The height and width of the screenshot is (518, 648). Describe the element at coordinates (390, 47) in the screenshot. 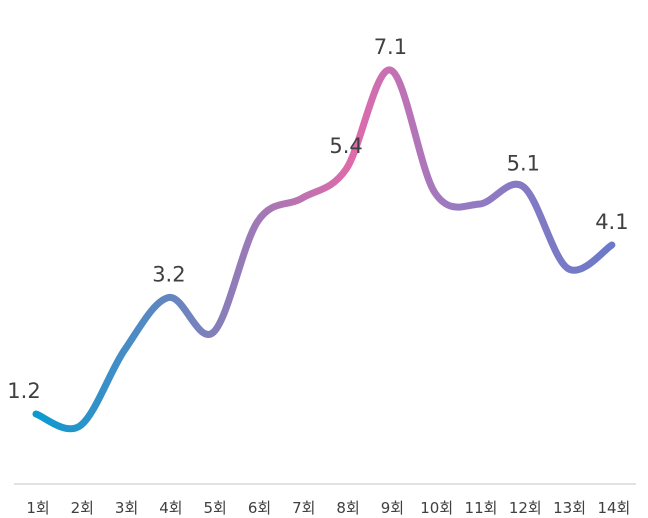

I see `data-label-9: 7.1` at that location.